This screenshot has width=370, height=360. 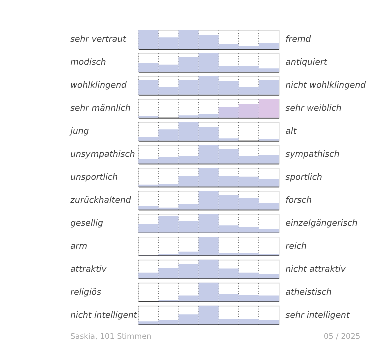 What do you see at coordinates (86, 293) in the screenshot?
I see `y-axis-title: religiös` at bounding box center [86, 293].